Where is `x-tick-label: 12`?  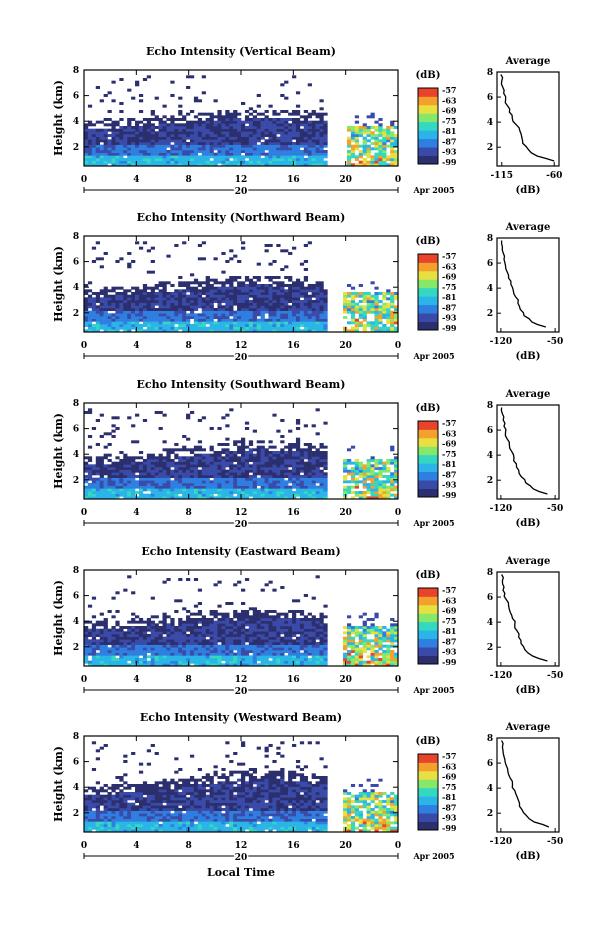 x-tick-label: 12 is located at coordinates (241, 513).